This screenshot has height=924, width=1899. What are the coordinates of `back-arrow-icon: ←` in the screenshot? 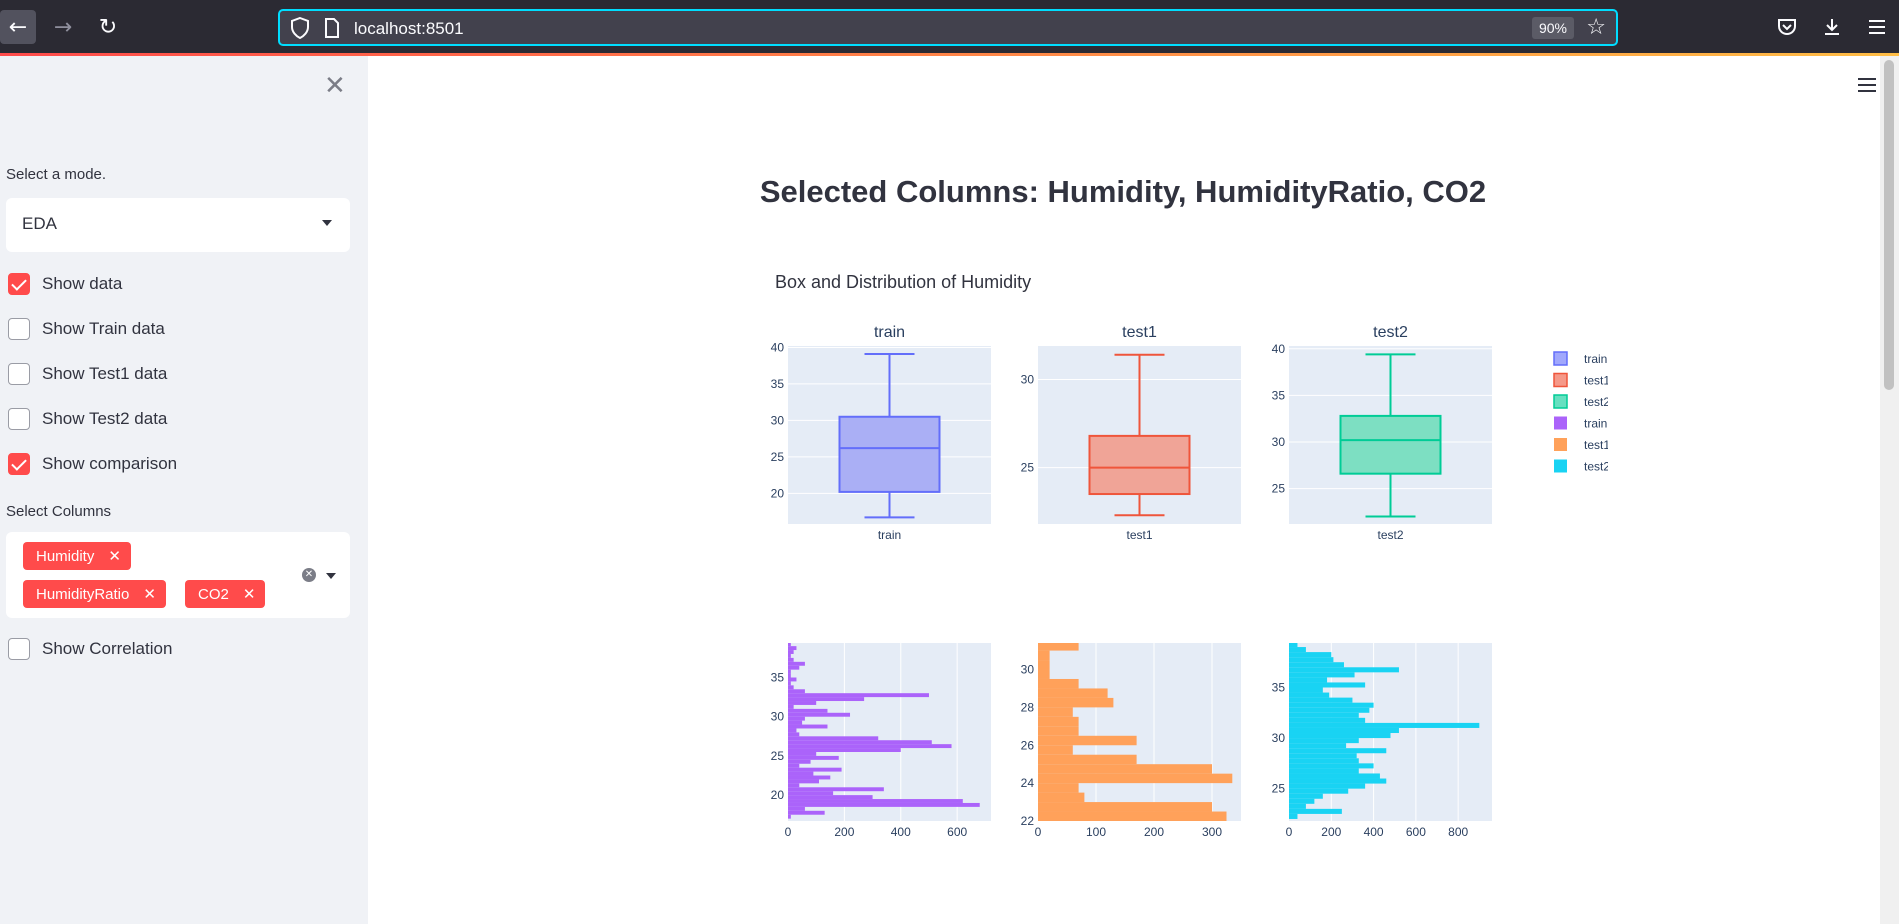 It's located at (18, 27).